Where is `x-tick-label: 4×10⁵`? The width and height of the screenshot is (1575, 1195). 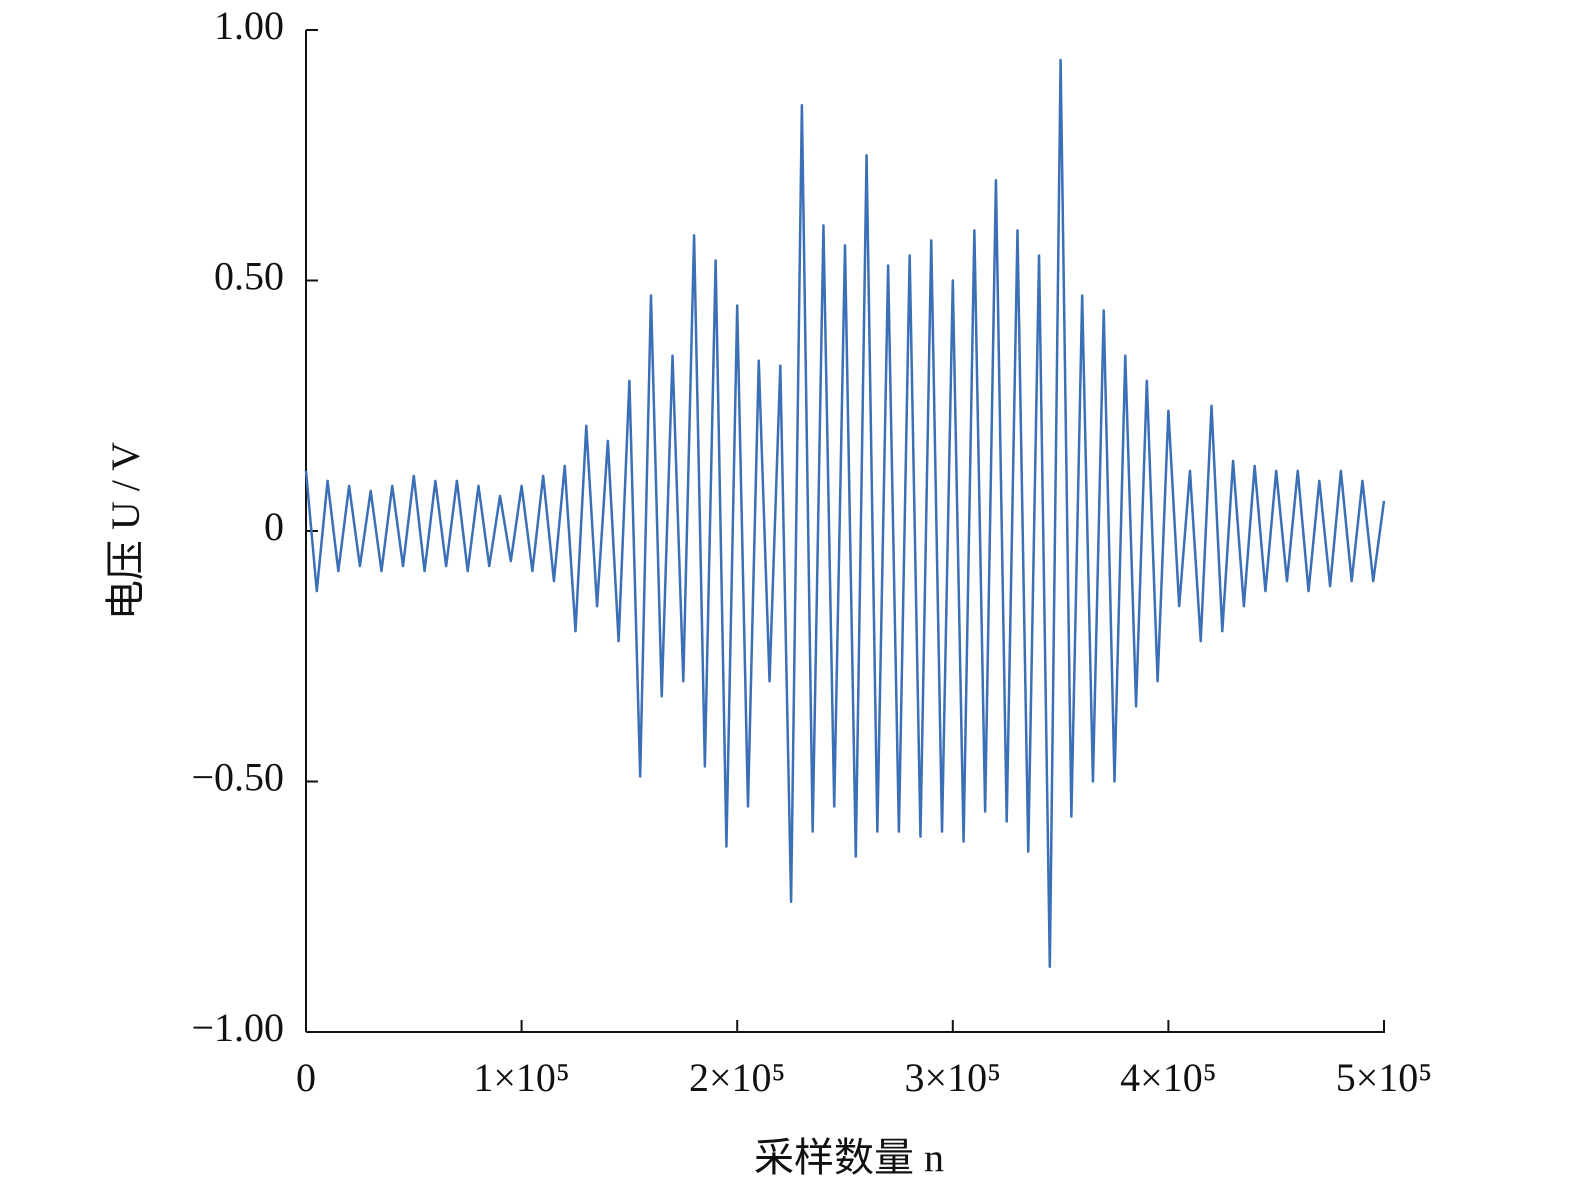 x-tick-label: 4×10⁵ is located at coordinates (1168, 1077).